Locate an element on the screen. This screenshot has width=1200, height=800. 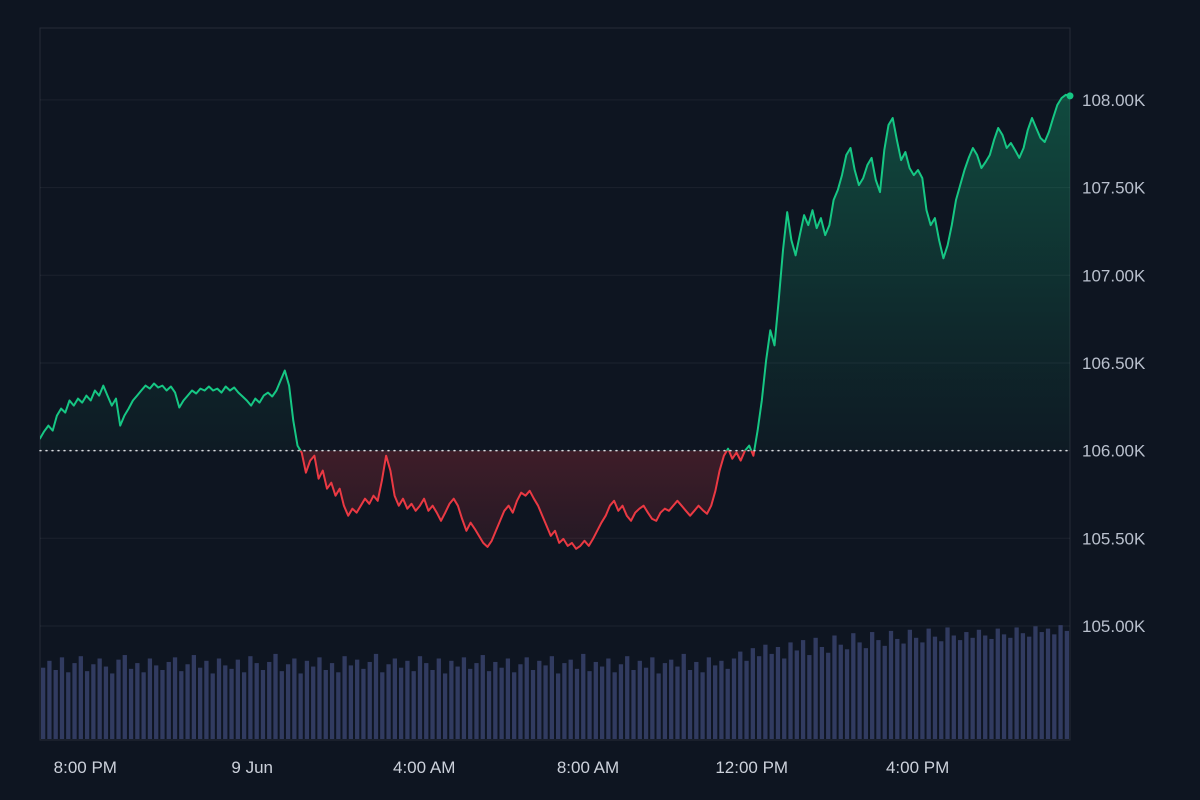
x-axis-label: 8:00 AM is located at coordinates (588, 767).